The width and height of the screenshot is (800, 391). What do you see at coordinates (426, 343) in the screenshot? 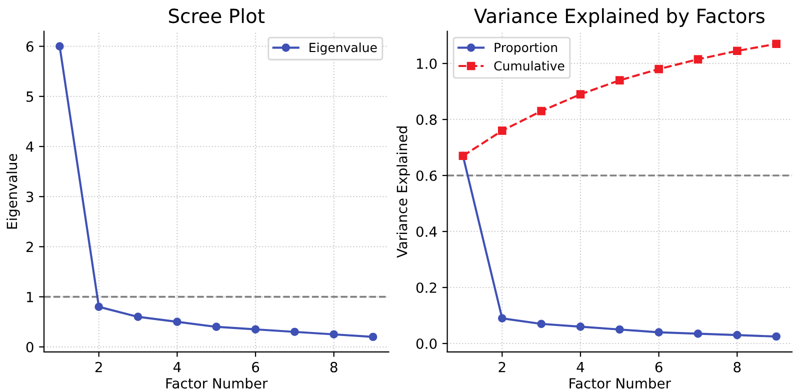
I see `y-tick-label: 0.0` at bounding box center [426, 343].